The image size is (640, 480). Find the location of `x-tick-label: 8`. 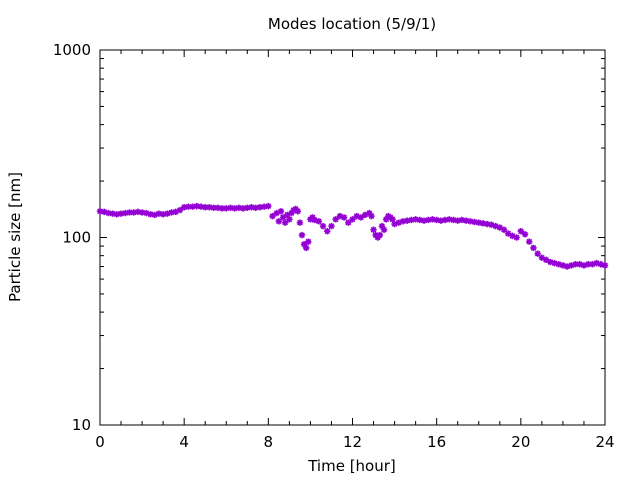

x-tick-label: 8 is located at coordinates (269, 442).